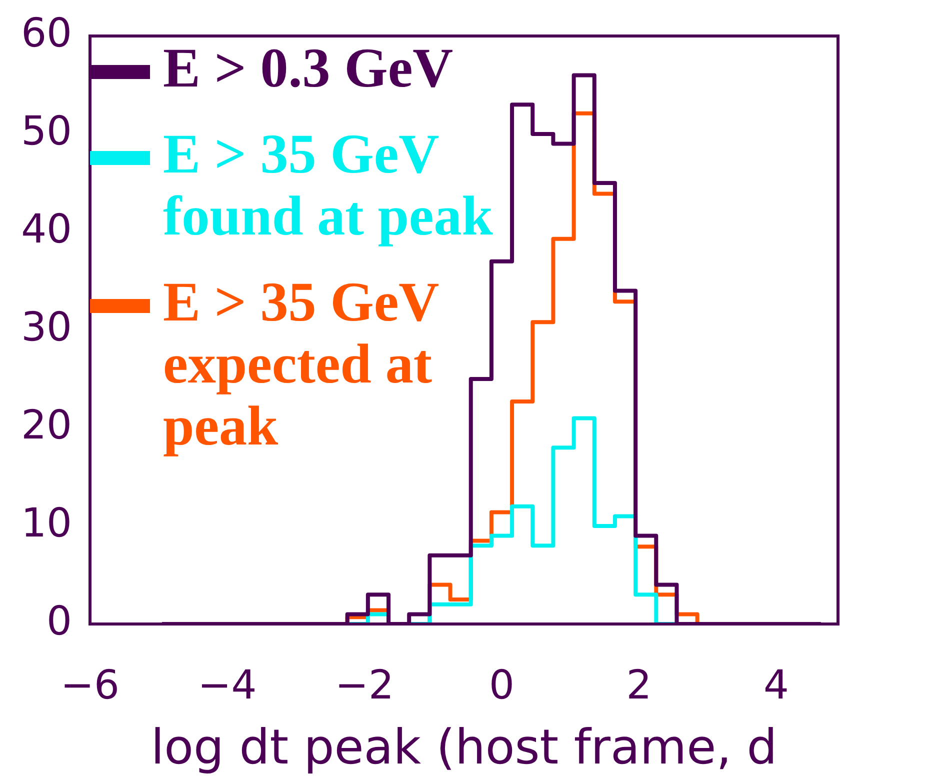 Image resolution: width=937 pixels, height=784 pixels. What do you see at coordinates (308, 68) in the screenshot?
I see `legend-label: E > 0.3 GeV` at bounding box center [308, 68].